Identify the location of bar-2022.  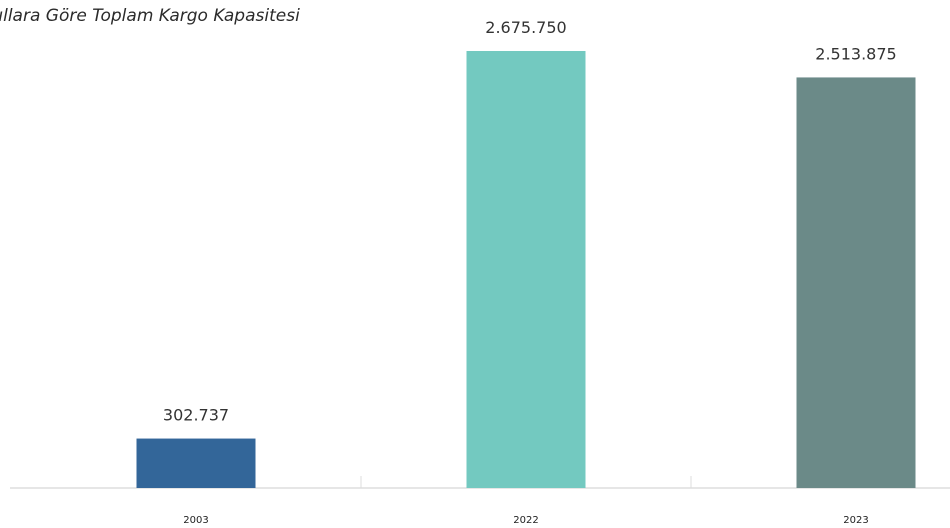
(526, 269).